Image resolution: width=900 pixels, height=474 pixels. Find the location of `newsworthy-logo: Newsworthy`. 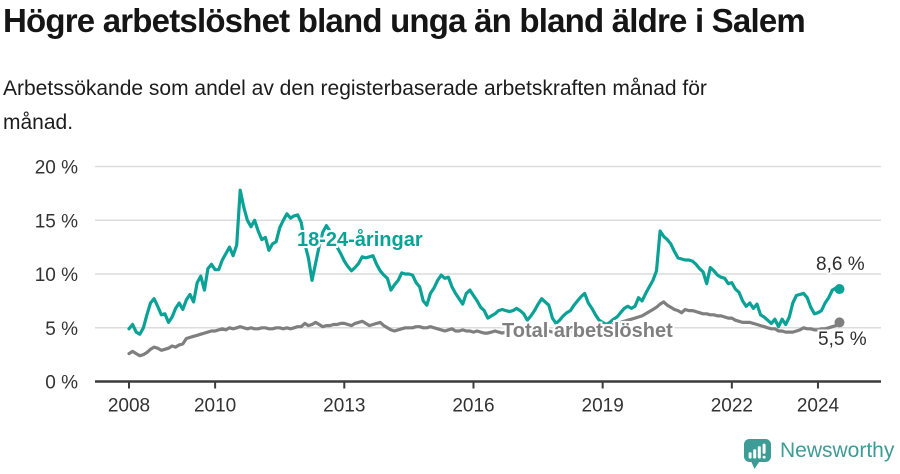

newsworthy-logo: Newsworthy is located at coordinates (819, 455).